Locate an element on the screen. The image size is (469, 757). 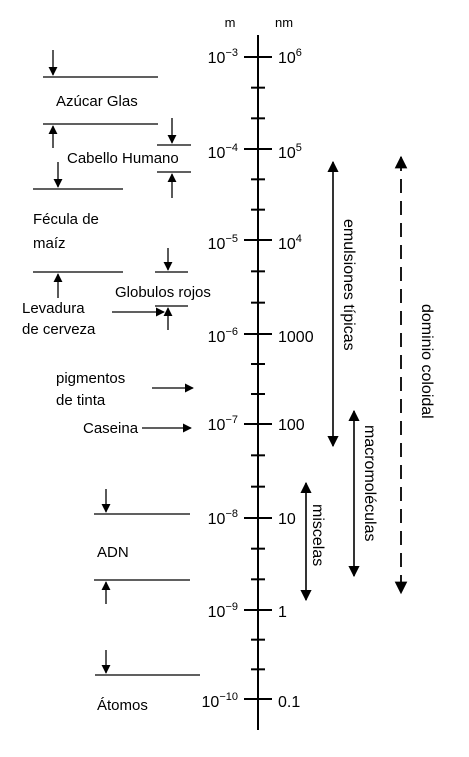
miscelas-label: miscelas is located at coordinates (317, 535).